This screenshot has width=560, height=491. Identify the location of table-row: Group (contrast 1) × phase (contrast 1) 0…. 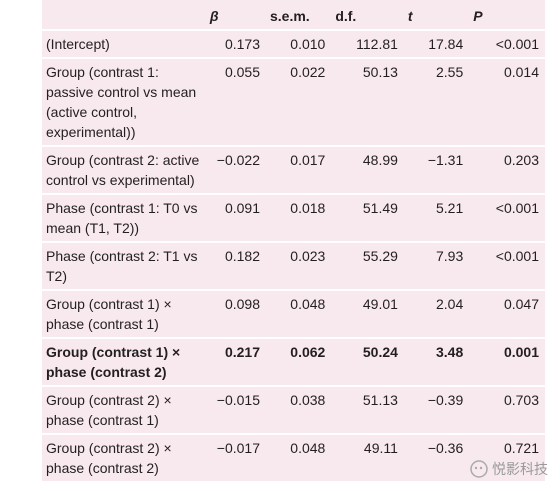
(293, 314).